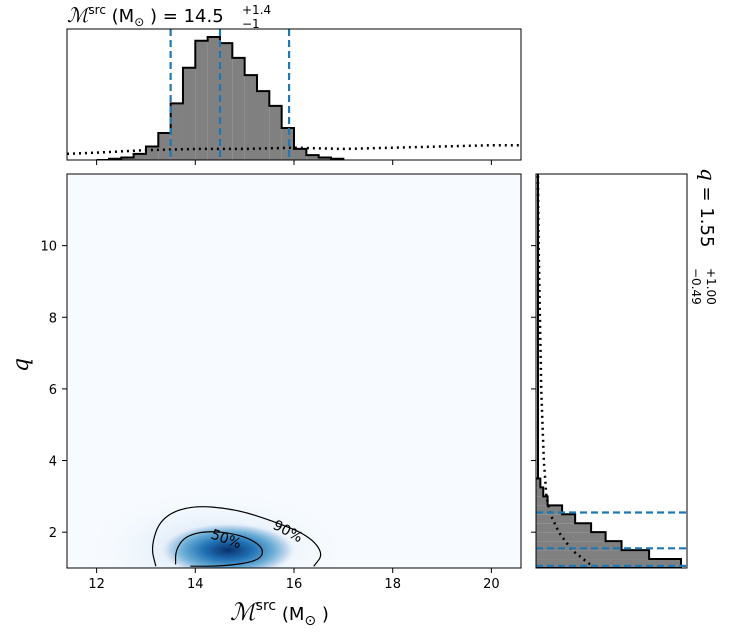  I want to click on right-ticks, so click(533, 389).